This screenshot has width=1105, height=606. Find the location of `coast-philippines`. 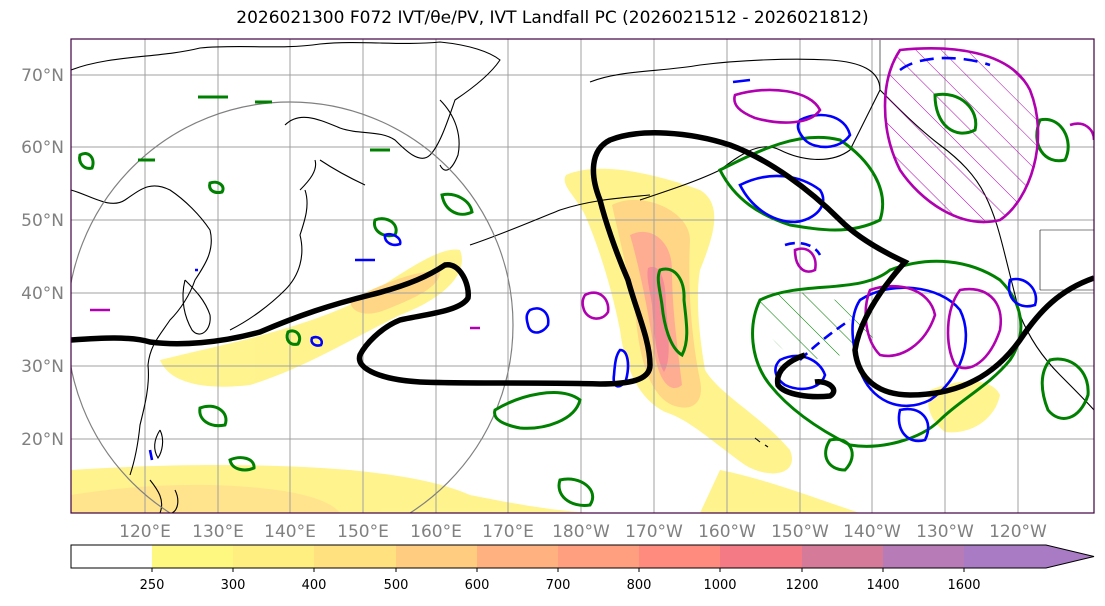

coast-philippines is located at coordinates (164, 496).